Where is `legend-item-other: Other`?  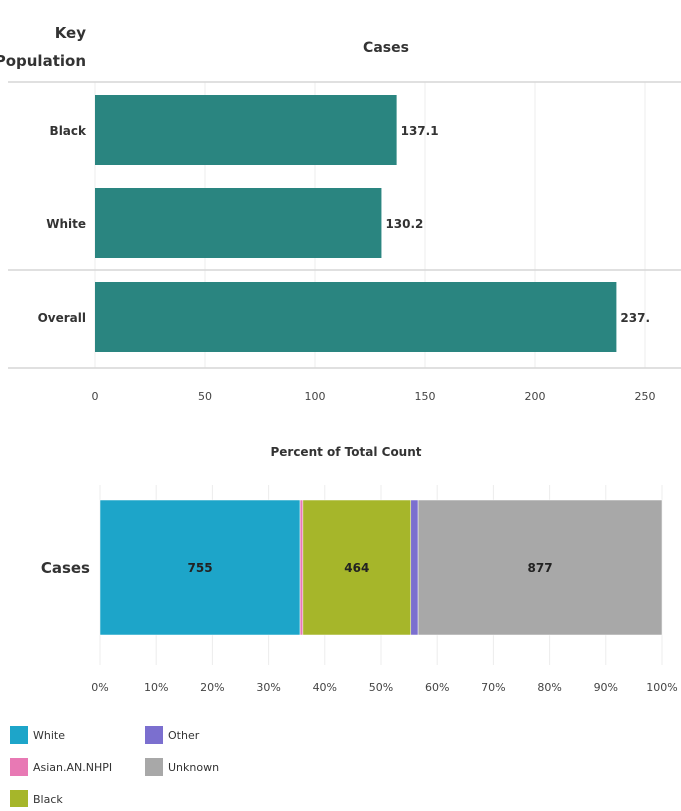
legend-item-other: Other is located at coordinates (172, 735).